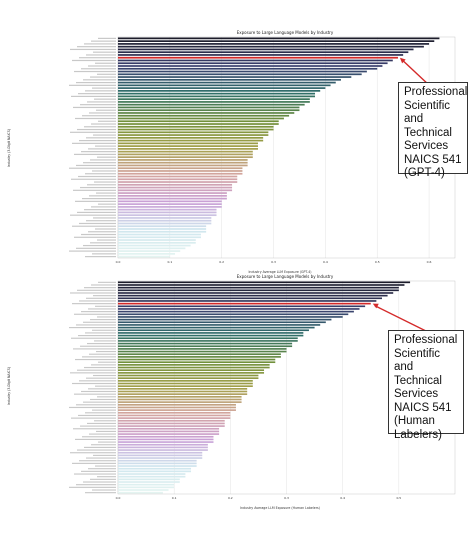 The height and width of the screenshot is (560, 474). What do you see at coordinates (286, 498) in the screenshot?
I see `x-tick-label: 0.3` at bounding box center [286, 498].